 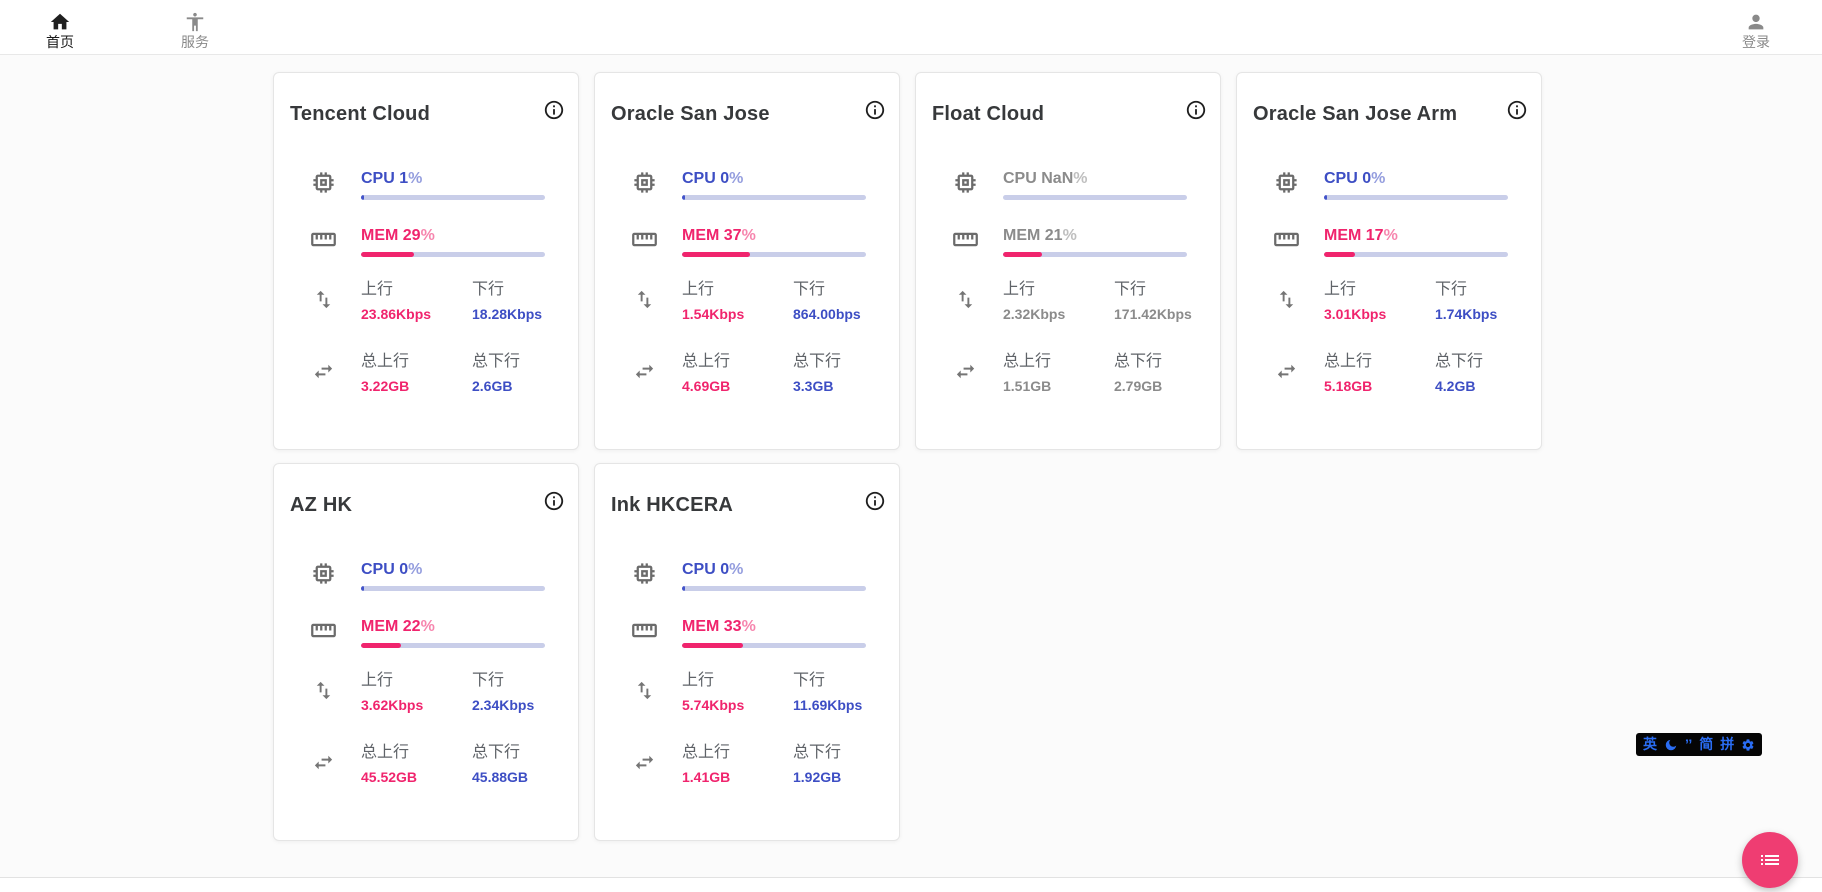 I want to click on upload-value: 3.62Kbps, so click(x=392, y=705).